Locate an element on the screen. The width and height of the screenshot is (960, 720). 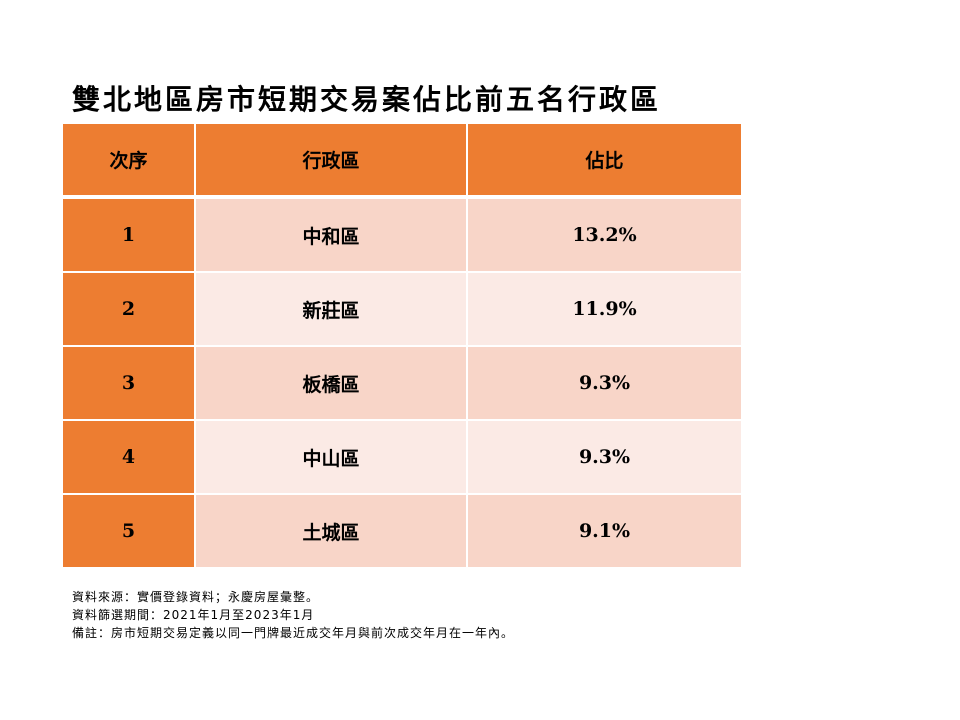
table-row: 4 中山區 9.3% is located at coordinates (402, 457).